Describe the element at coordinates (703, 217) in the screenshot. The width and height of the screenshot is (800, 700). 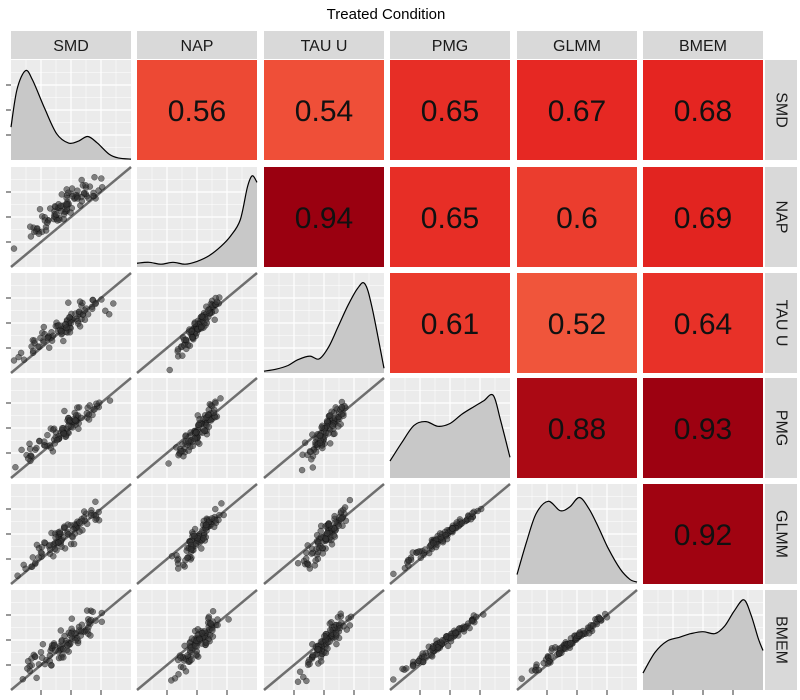
I see `panel-nap-bmem: 0.69` at that location.